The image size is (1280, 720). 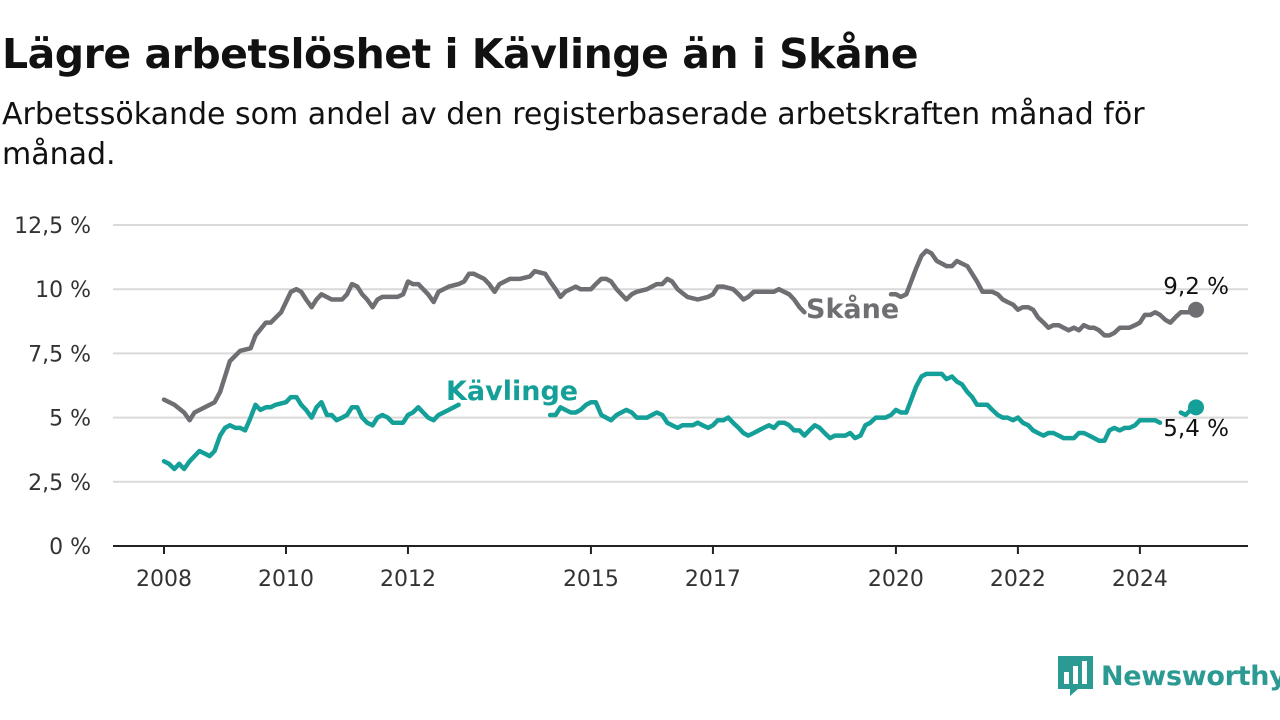 I want to click on x-tick-label: 2015, so click(x=591, y=579).